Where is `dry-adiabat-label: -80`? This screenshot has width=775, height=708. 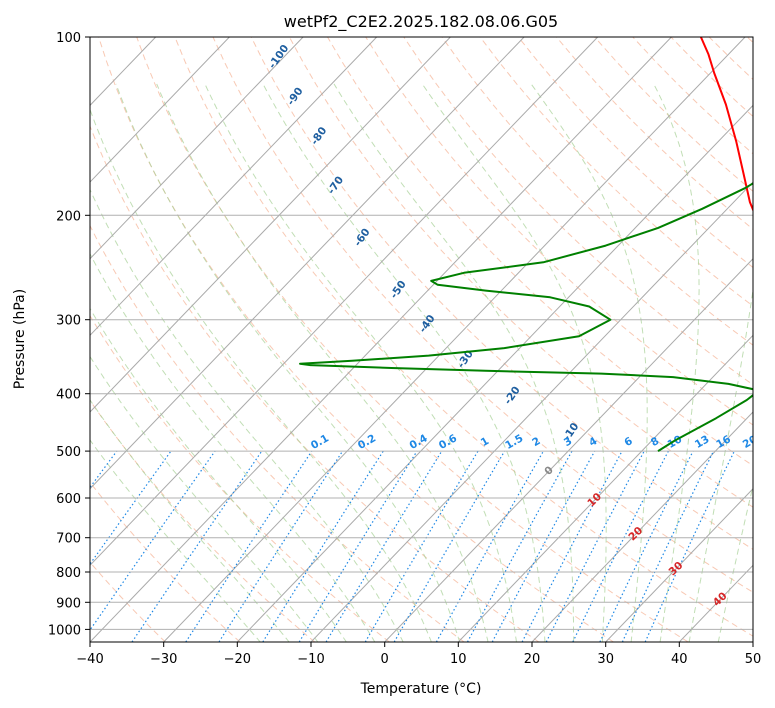 dry-adiabat-label: -80 is located at coordinates (319, 136).